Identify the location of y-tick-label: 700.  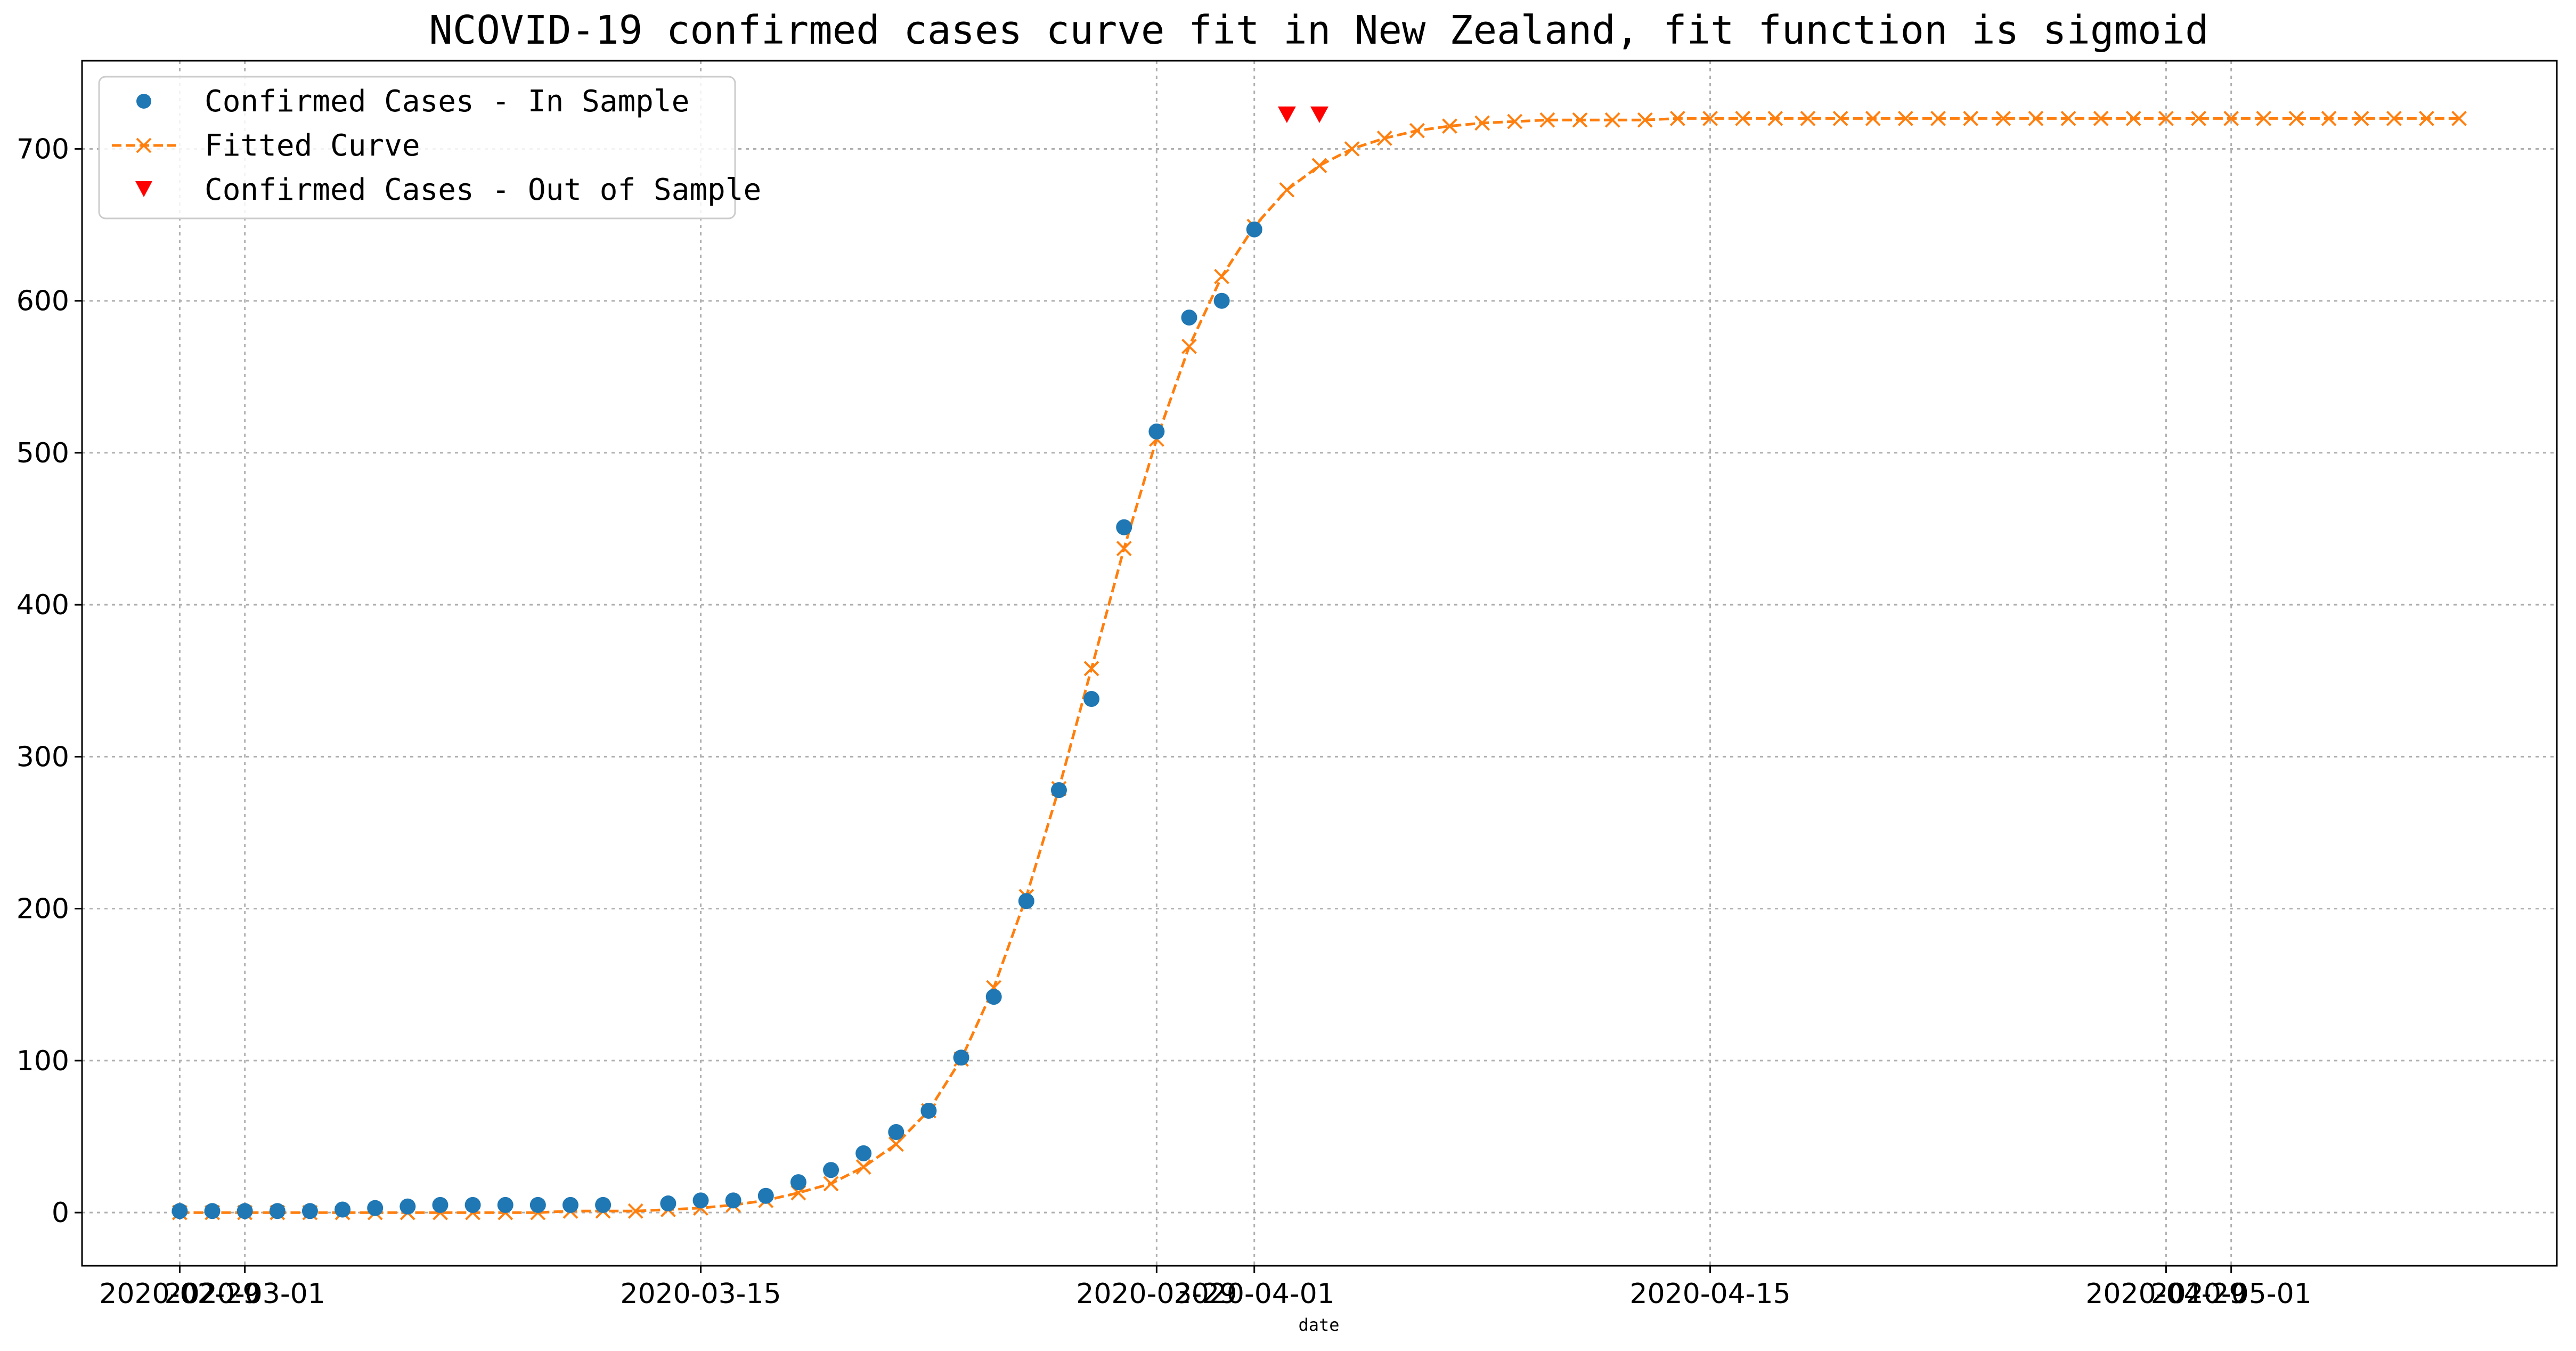
(43, 149).